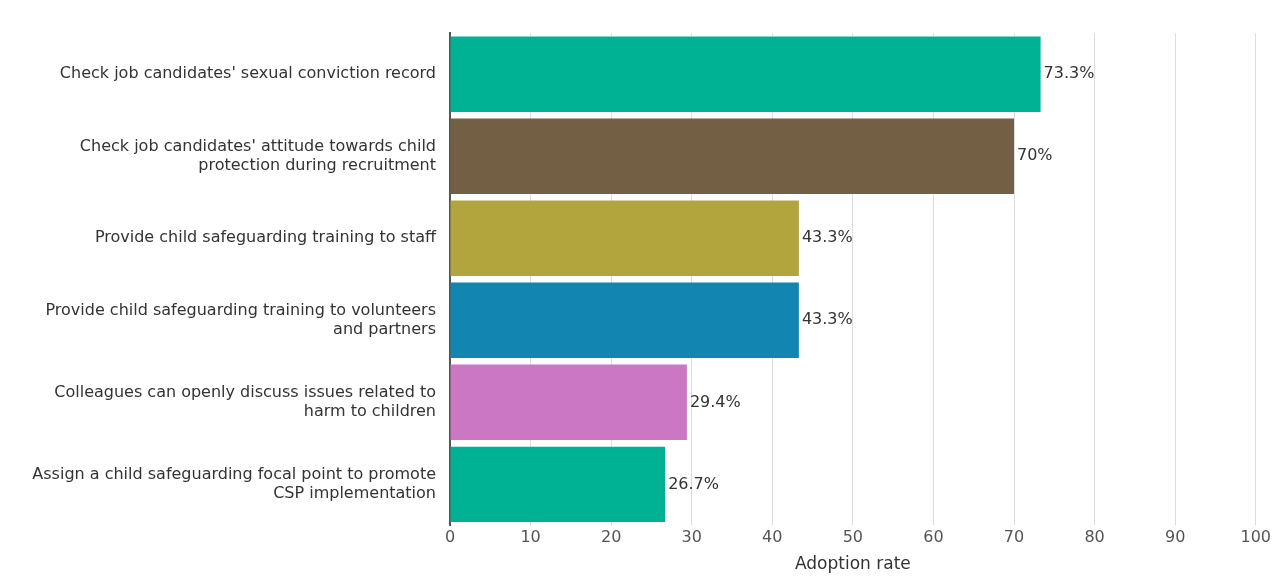  Describe the element at coordinates (1175, 537) in the screenshot. I see `x-tick-label: 90` at that location.